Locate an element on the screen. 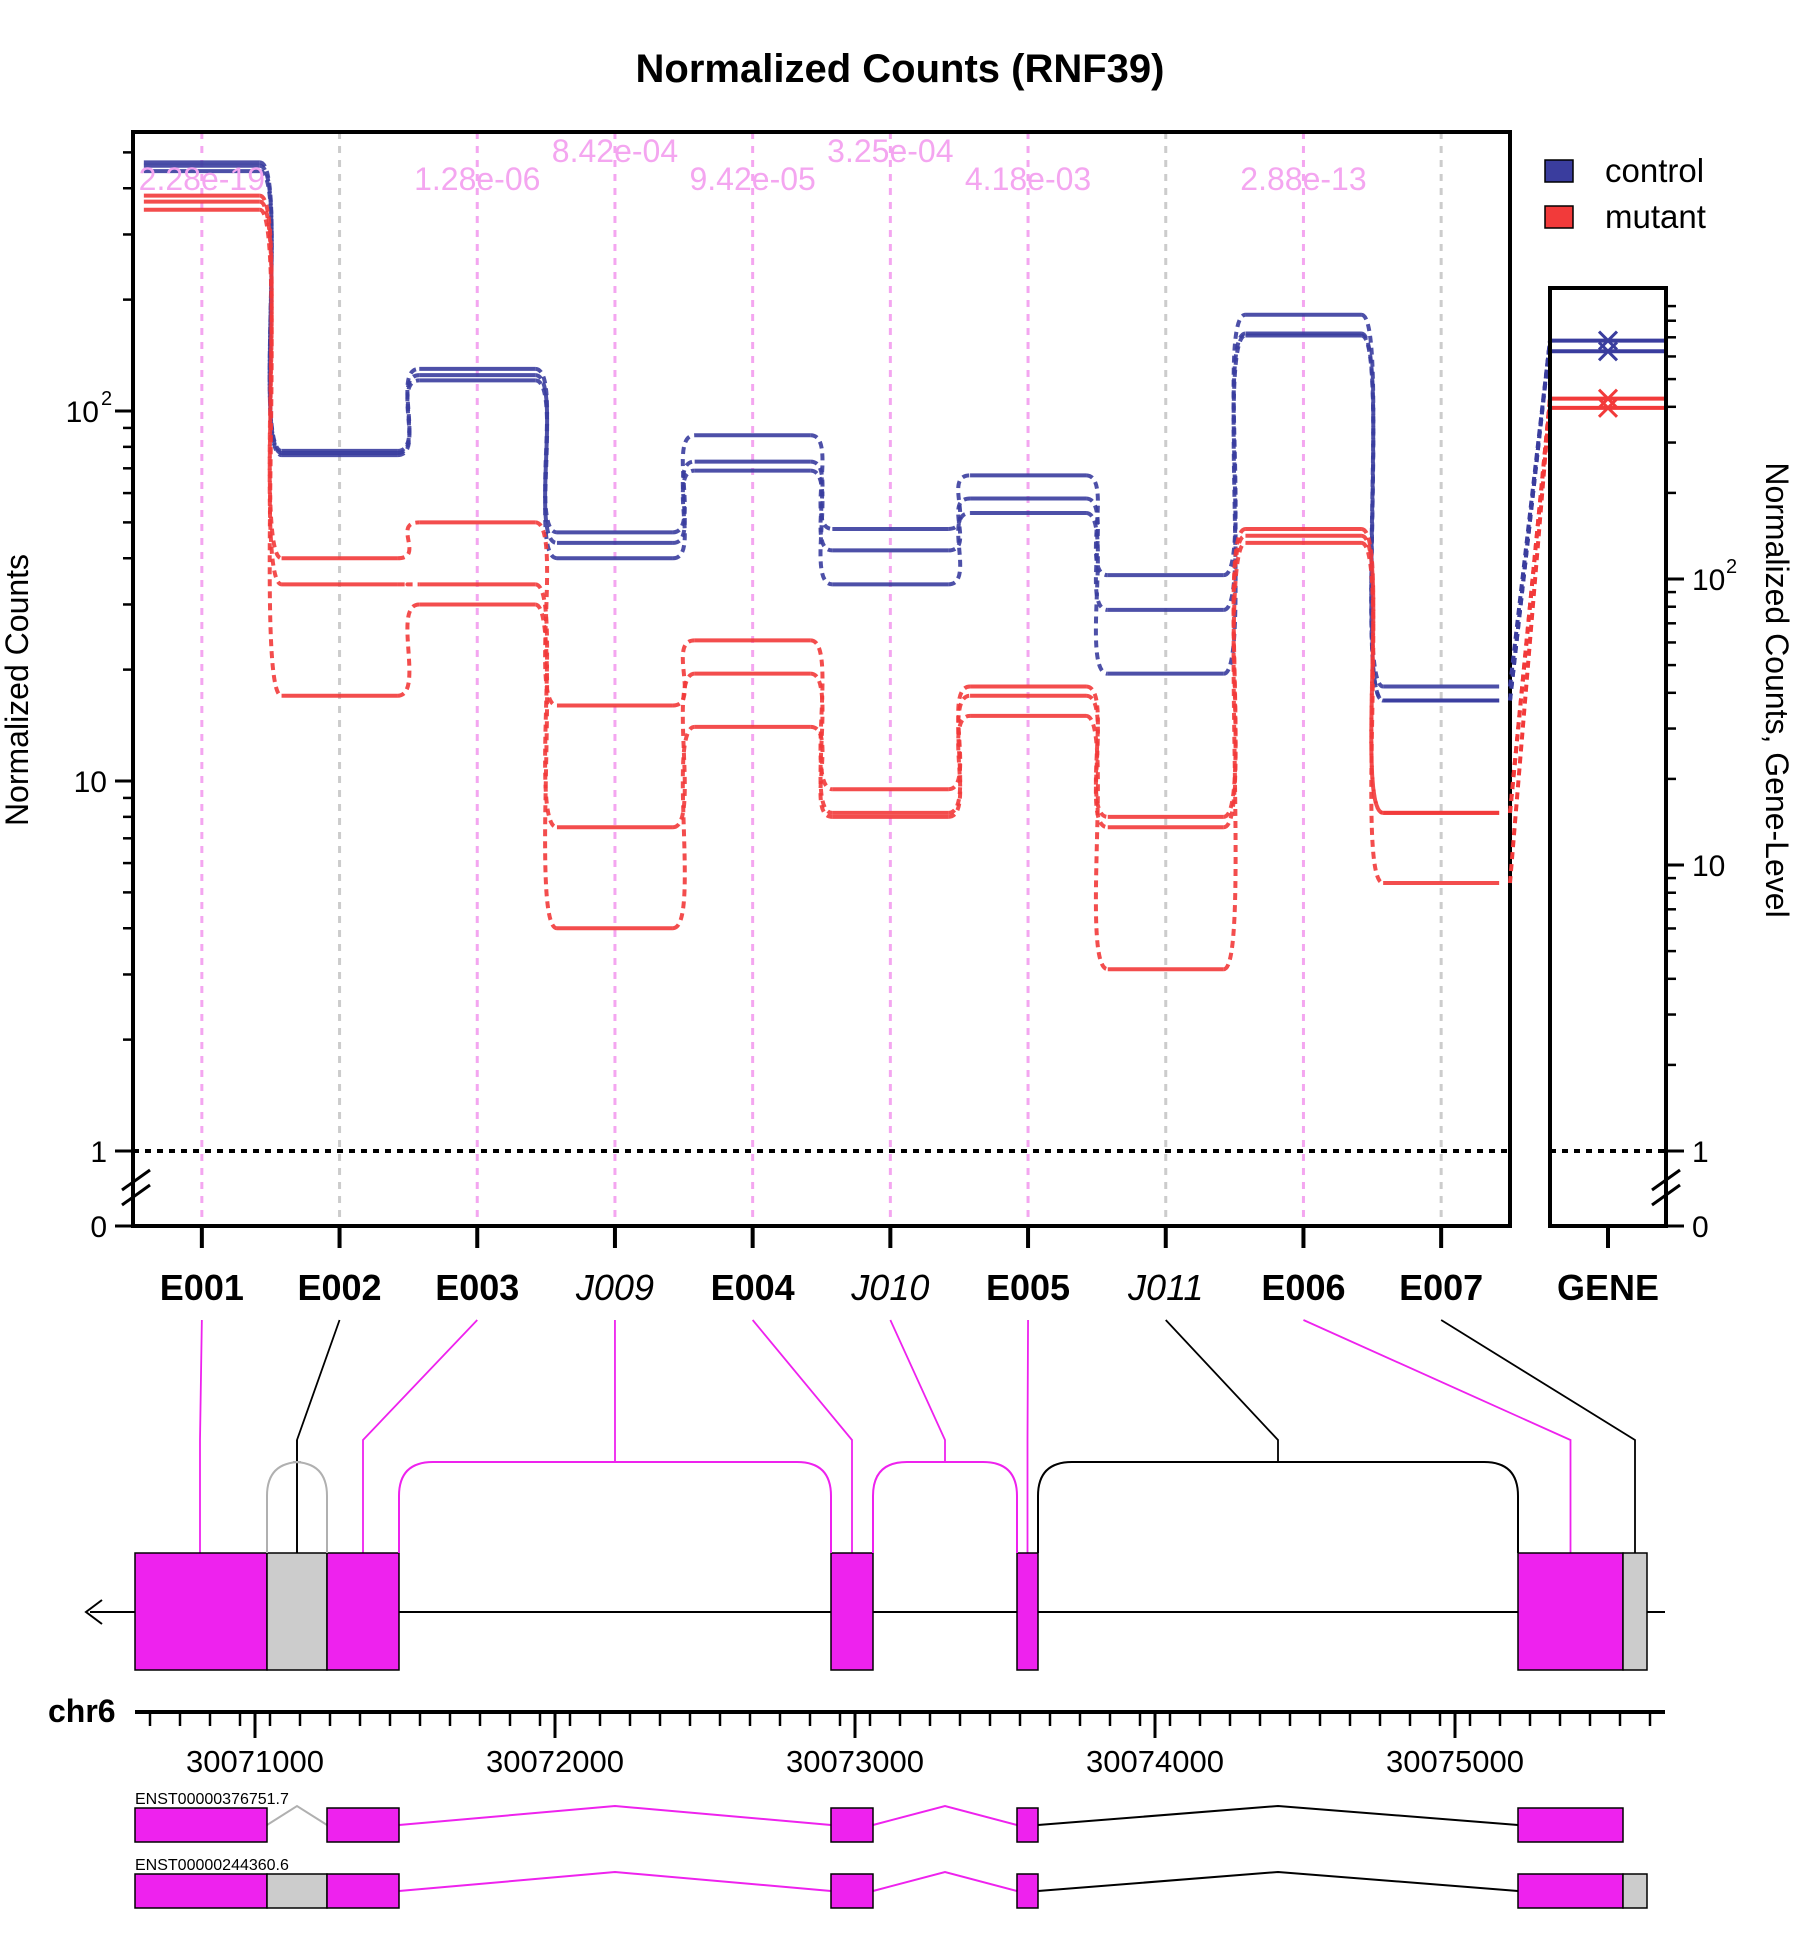 The width and height of the screenshot is (1800, 1940). y-tick-label: 0 is located at coordinates (98, 1227).